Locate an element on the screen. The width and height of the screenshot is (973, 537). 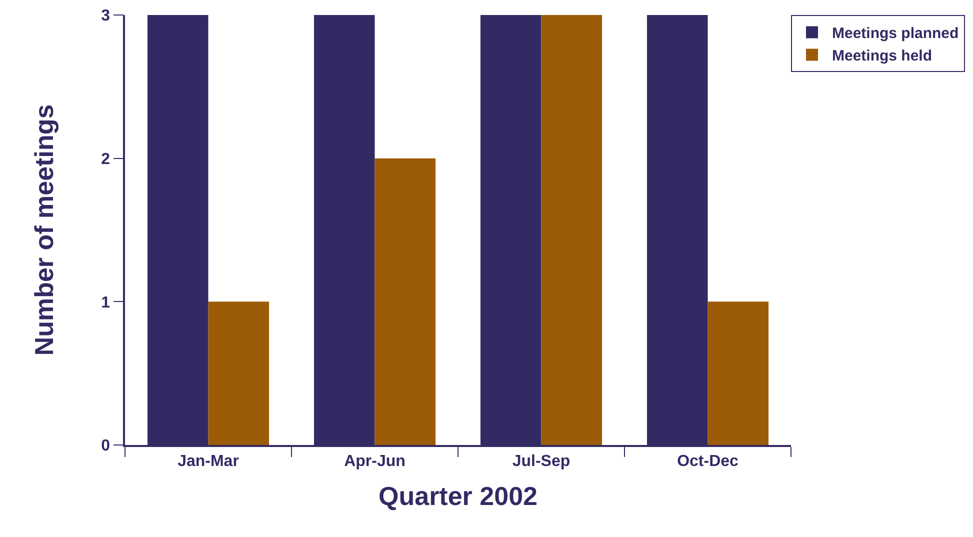
x-tick-label: Jul-Sep is located at coordinates (541, 461).